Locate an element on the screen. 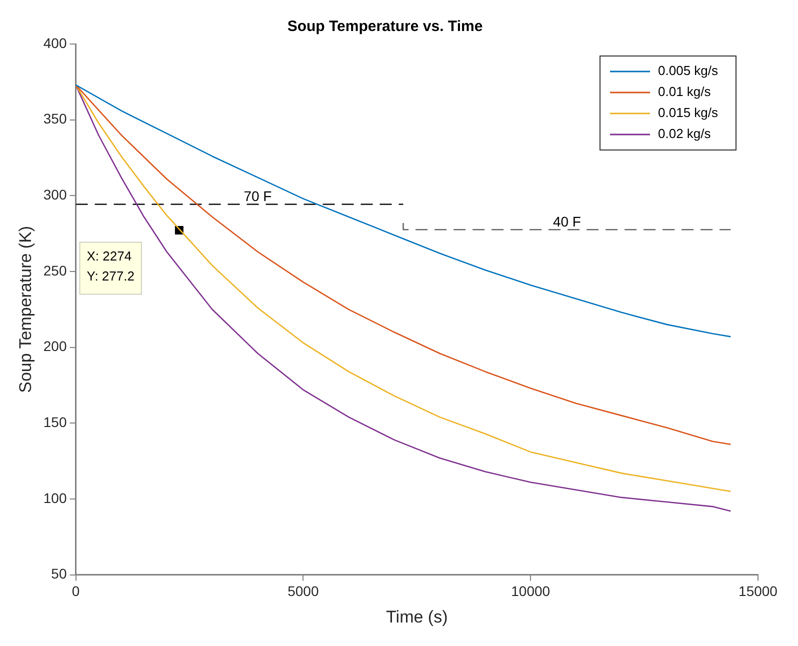 The image size is (798, 646). annotation: 40 F is located at coordinates (566, 221).